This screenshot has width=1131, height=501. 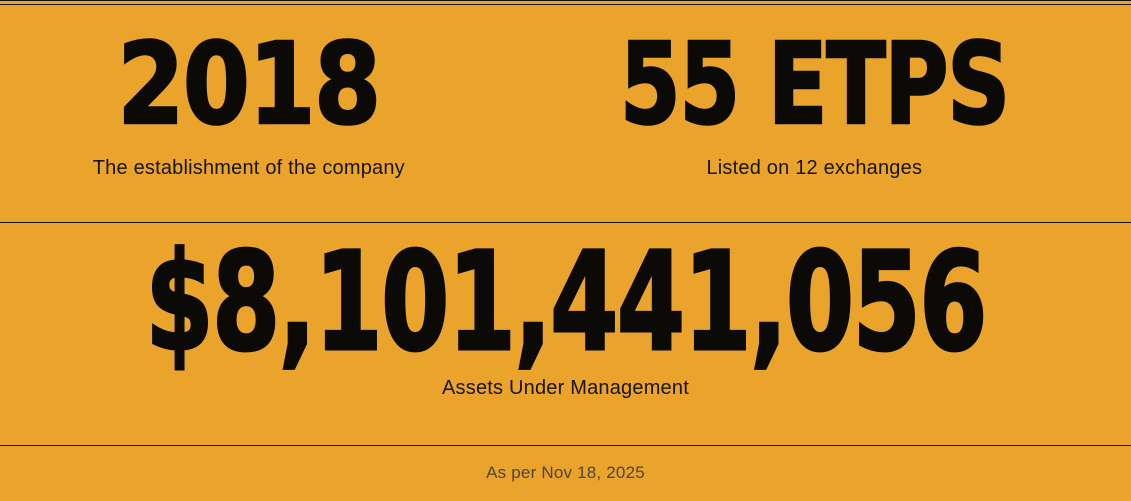 I want to click on stat-value-year-text: 2018, so click(x=250, y=85).